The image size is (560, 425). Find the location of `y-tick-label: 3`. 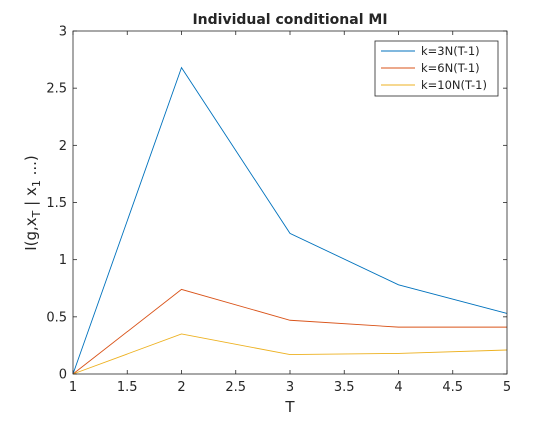

y-tick-label: 3 is located at coordinates (63, 32).